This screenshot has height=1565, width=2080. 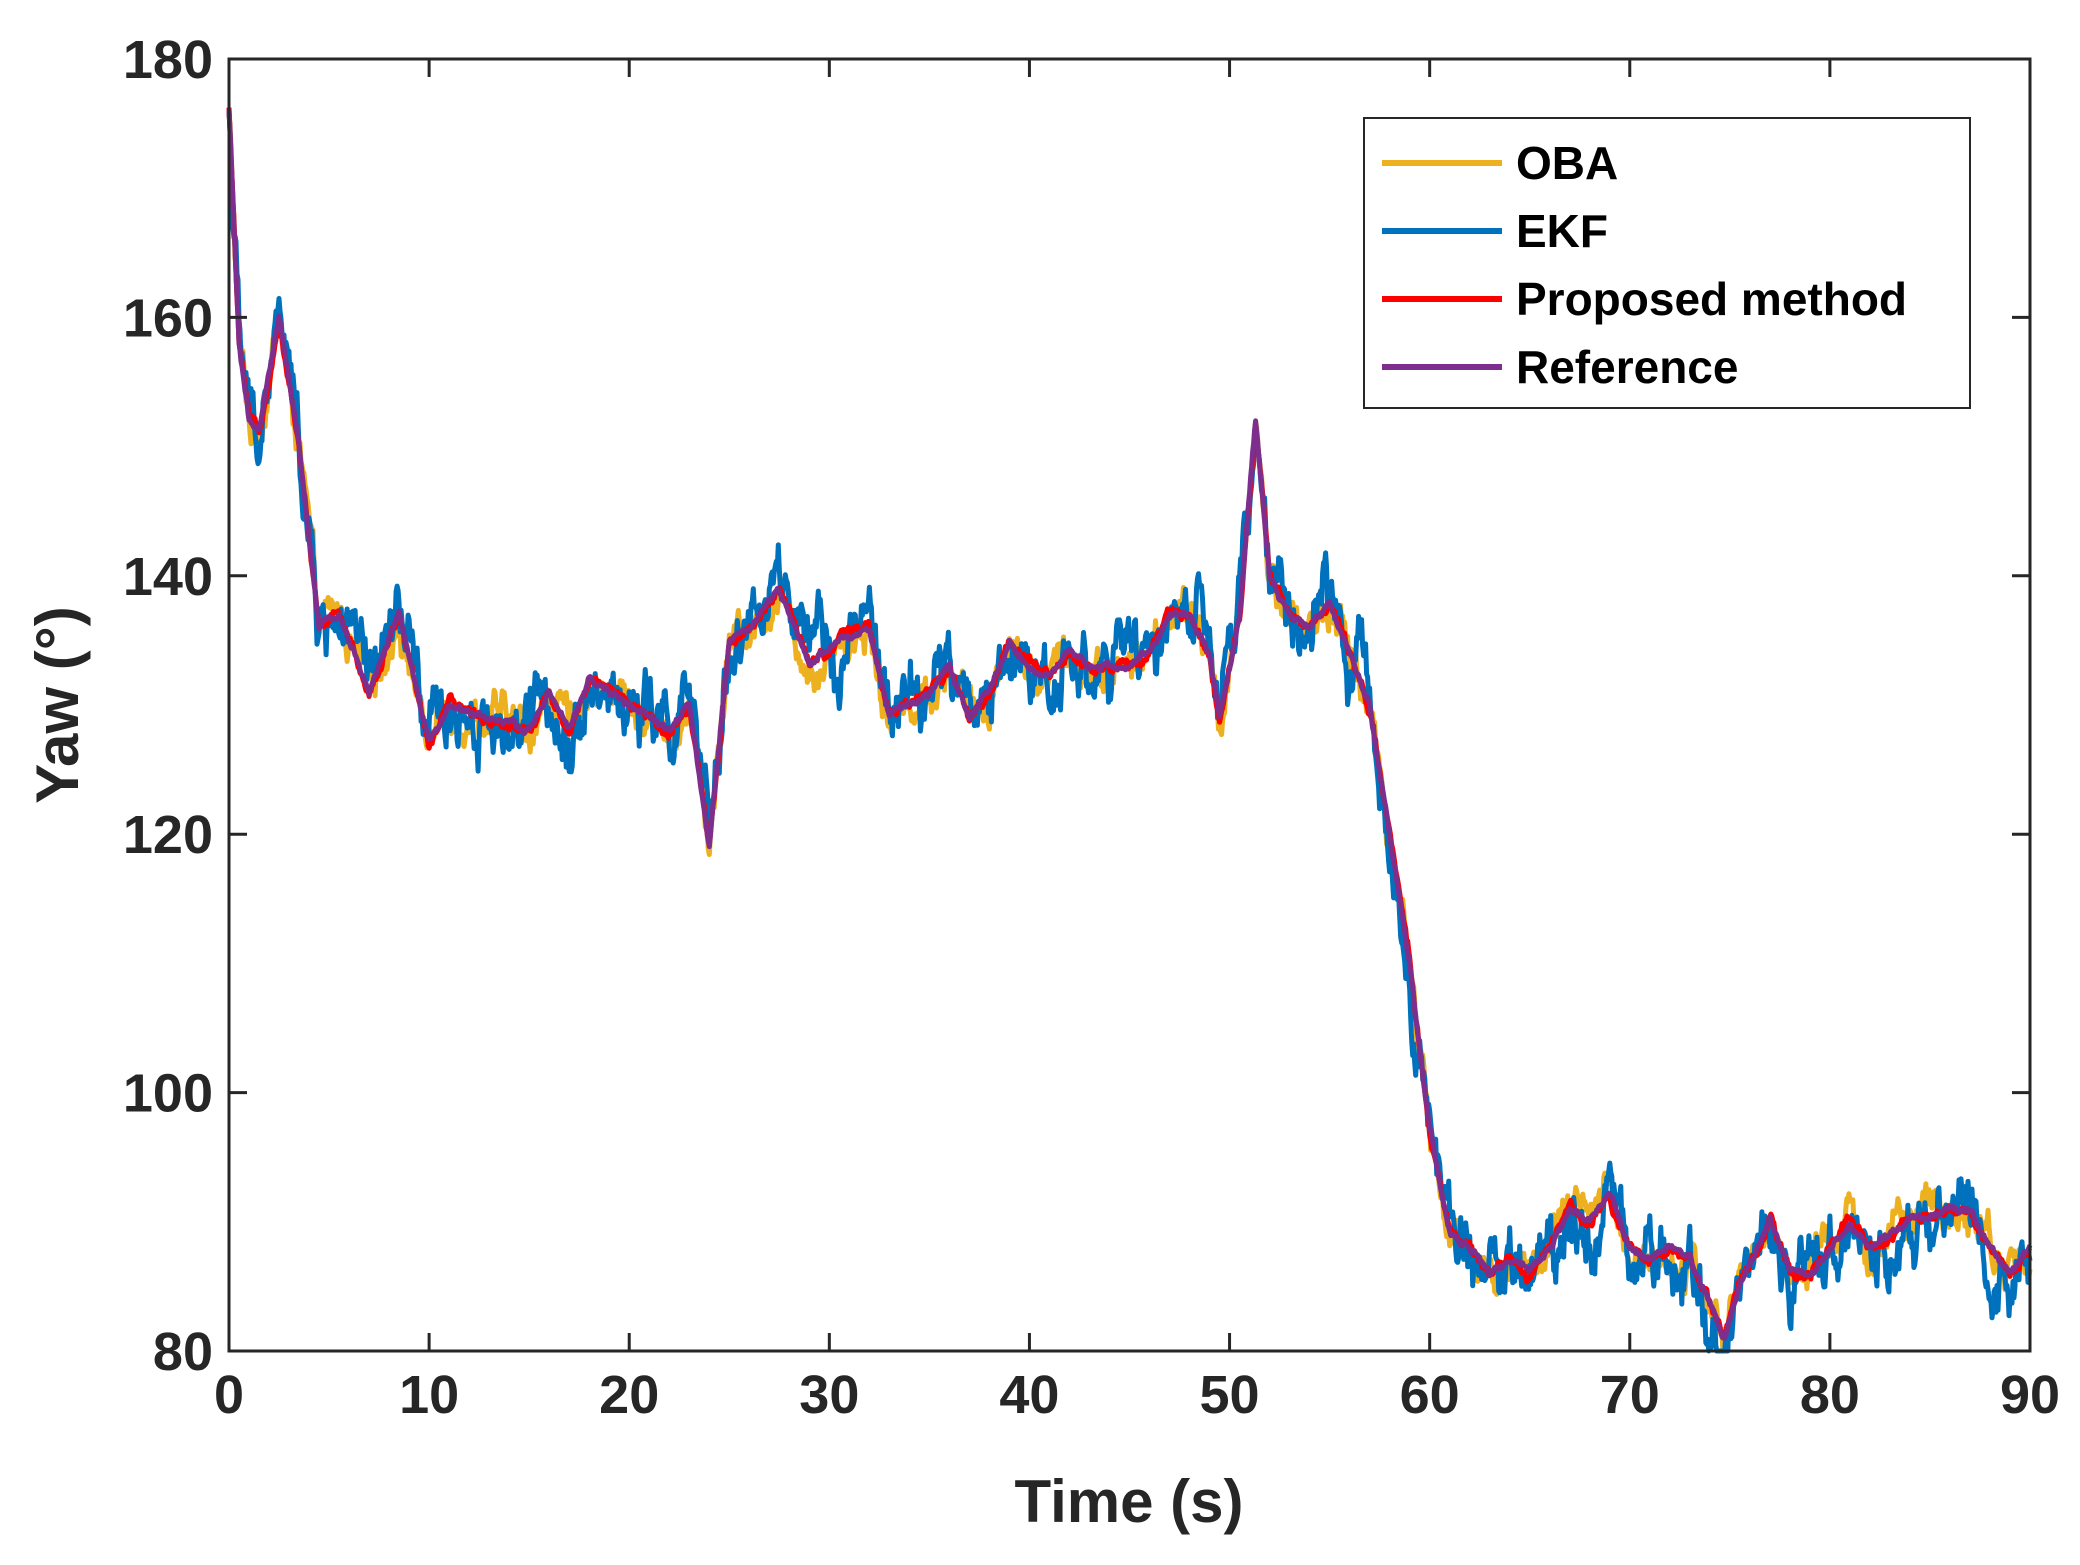 I want to click on x-tick-label: 40, so click(x=1029, y=1395).